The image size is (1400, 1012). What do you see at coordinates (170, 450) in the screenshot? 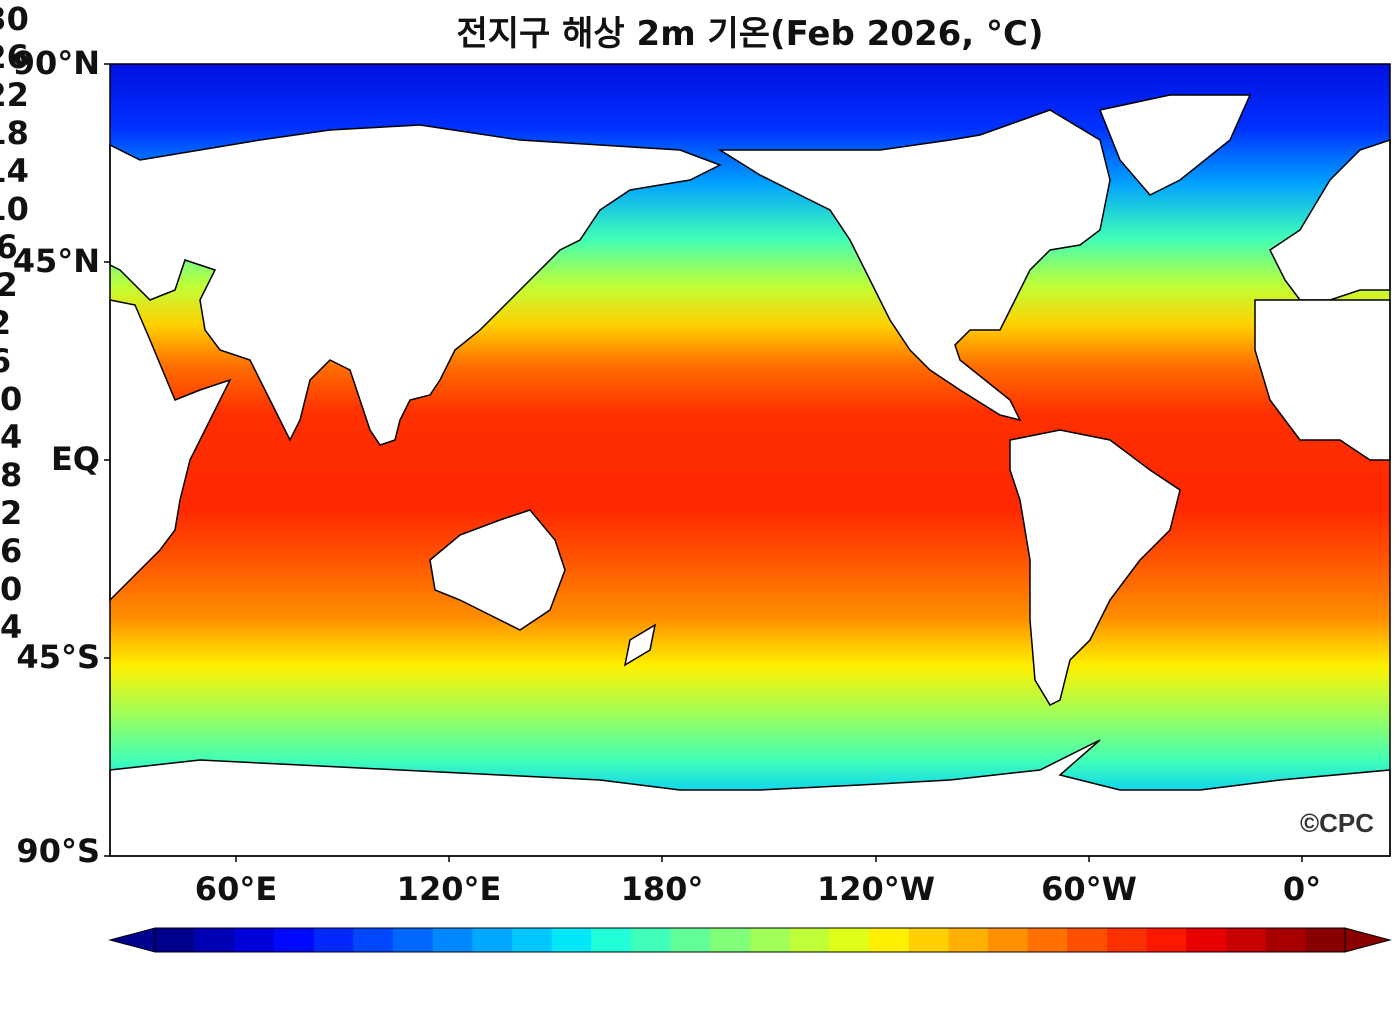
I see `land-africa` at bounding box center [170, 450].